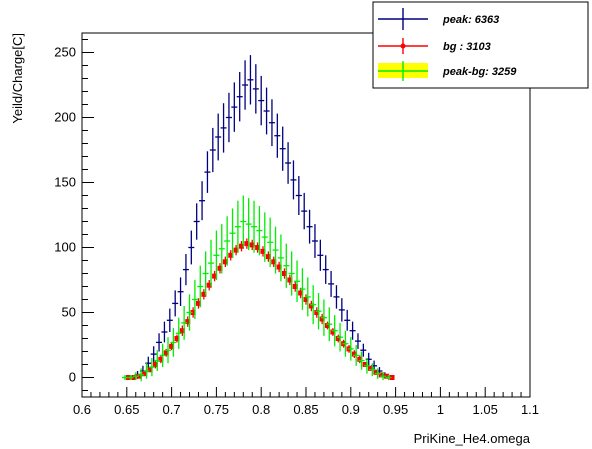 The image size is (592, 449). What do you see at coordinates (434, 46) in the screenshot?
I see `legend-entry-bg: bg : 3103` at bounding box center [434, 46].